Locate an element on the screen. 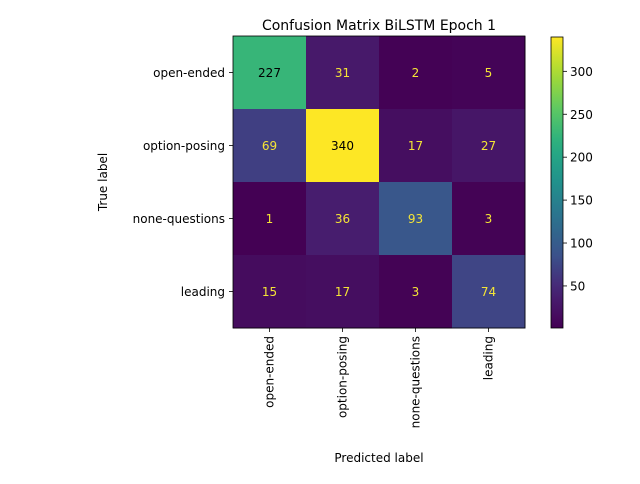 Image resolution: width=640 pixels, height=484 pixels. cell-value-label: 69 is located at coordinates (269, 146).